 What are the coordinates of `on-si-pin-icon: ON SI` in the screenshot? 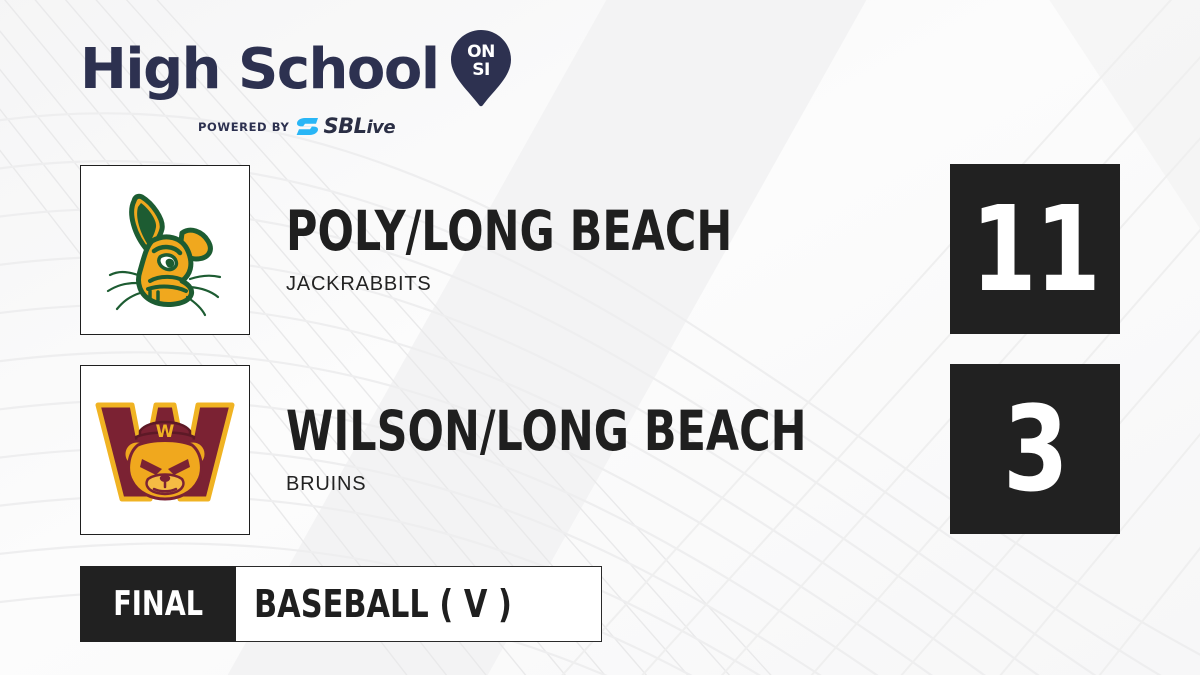 It's located at (480, 68).